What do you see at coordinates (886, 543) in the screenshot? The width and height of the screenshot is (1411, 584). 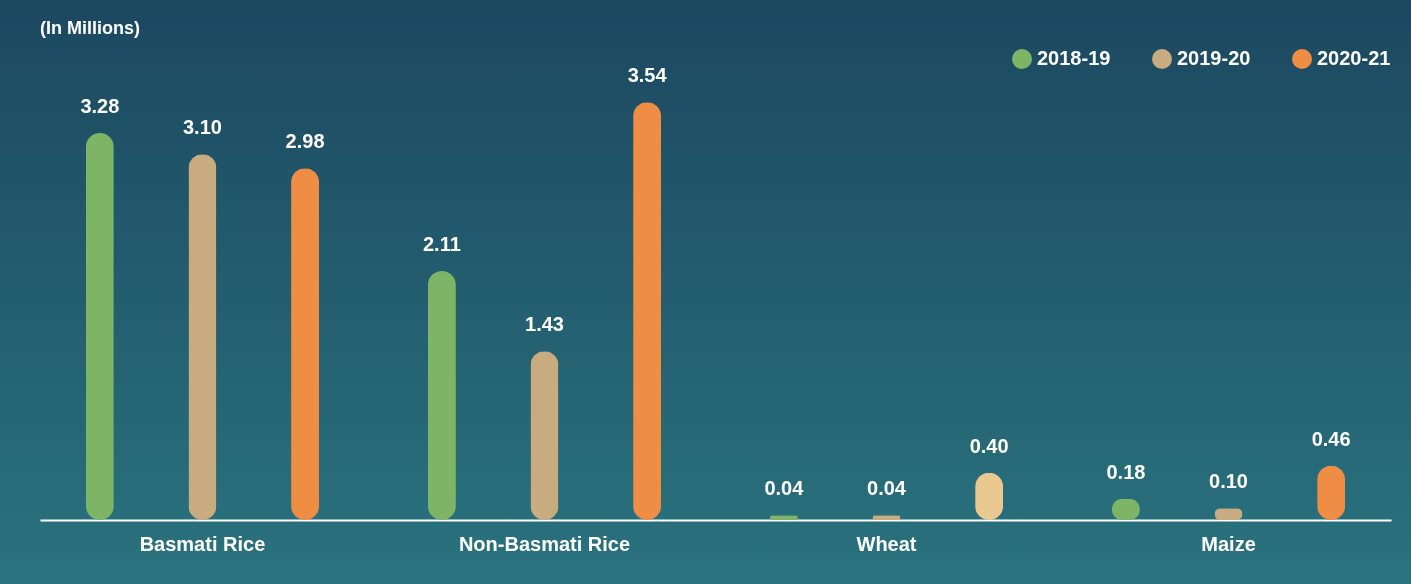 I see `x-tick-label: Wheat` at bounding box center [886, 543].